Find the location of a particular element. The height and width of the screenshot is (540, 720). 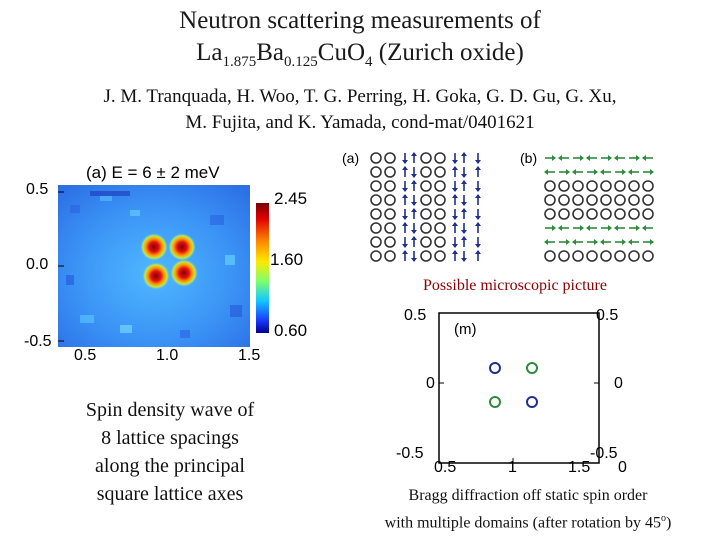

bragg-peak-domain1 is located at coordinates (532, 402).